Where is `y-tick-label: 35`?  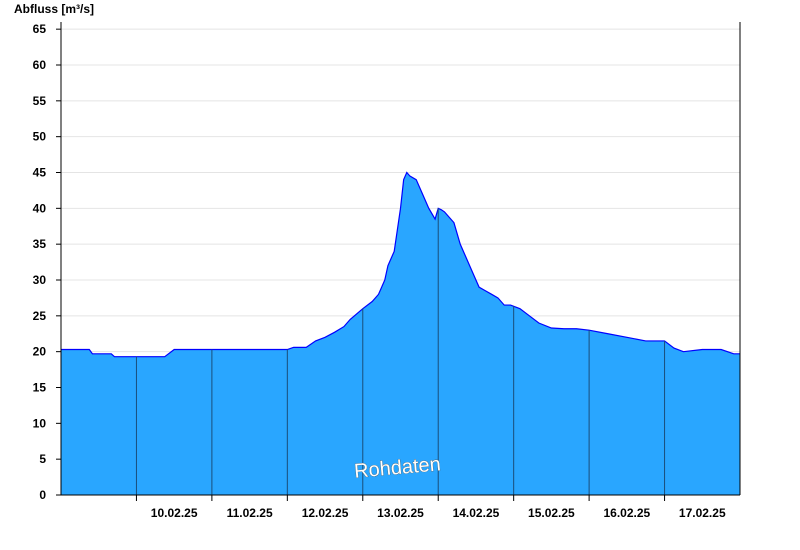 y-tick-label: 35 is located at coordinates (40, 244).